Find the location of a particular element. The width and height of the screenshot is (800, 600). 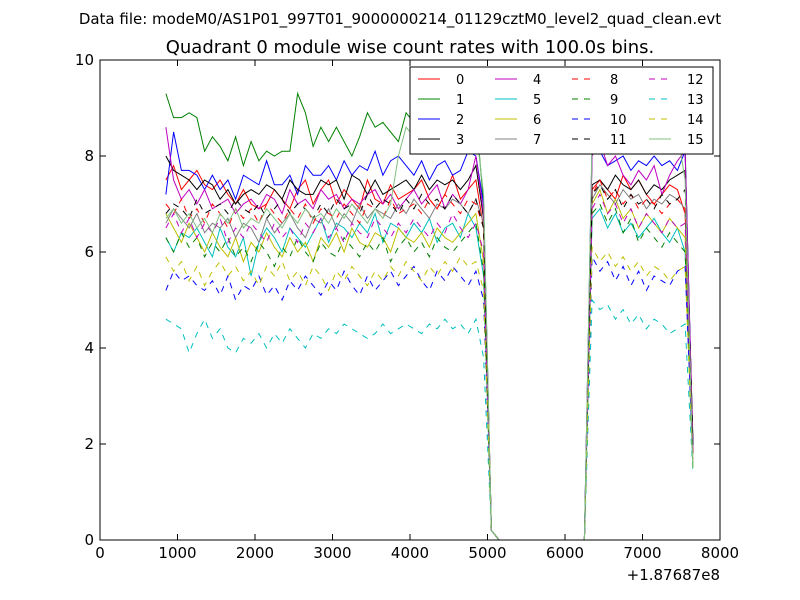

legend-label: 7 is located at coordinates (537, 140).